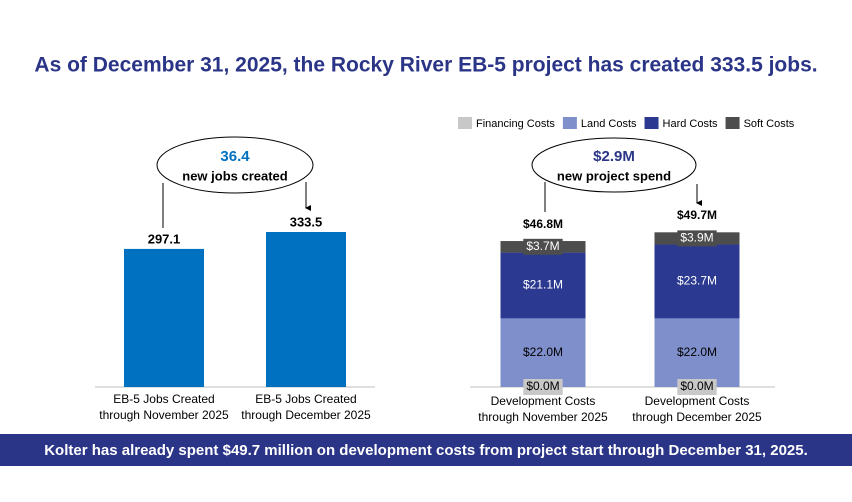 The width and height of the screenshot is (852, 502). Describe the element at coordinates (515, 124) in the screenshot. I see `legend-label: Financing Costs` at that location.